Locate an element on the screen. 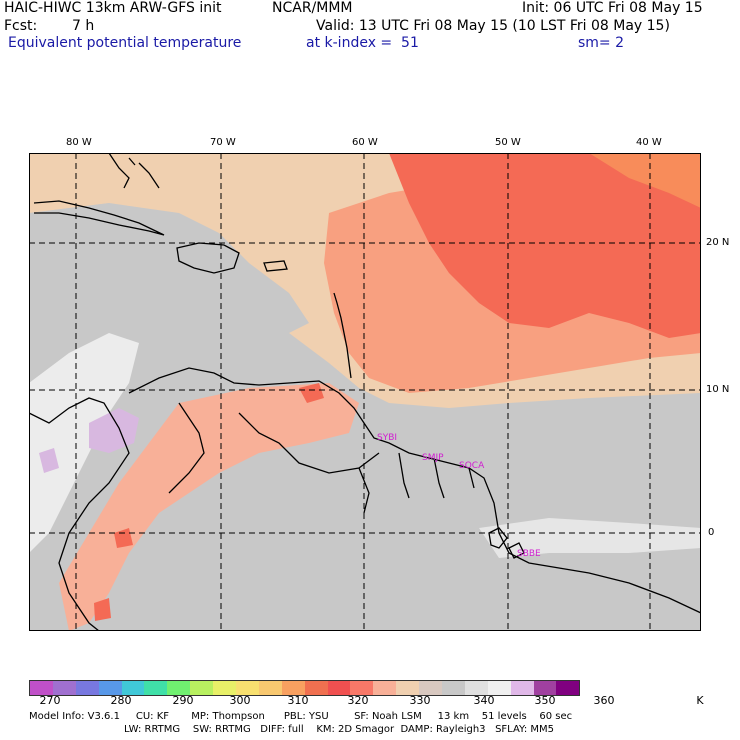  model-title: HAIC-HIWC 13km ARW-GFS init is located at coordinates (113, 8).